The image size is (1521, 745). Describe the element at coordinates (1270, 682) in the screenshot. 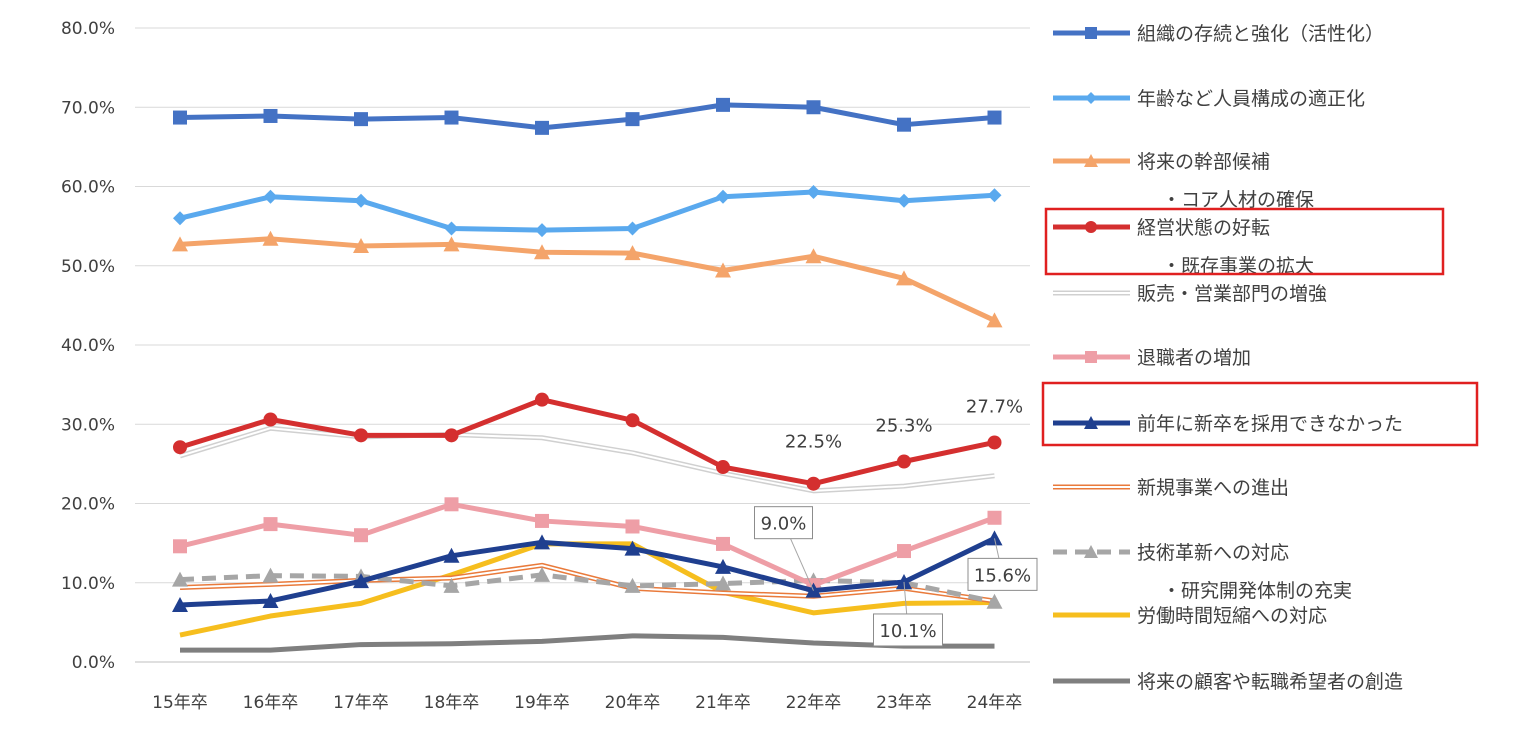

I see `legend-label: 将来の顧客や転職希望者の創造` at that location.